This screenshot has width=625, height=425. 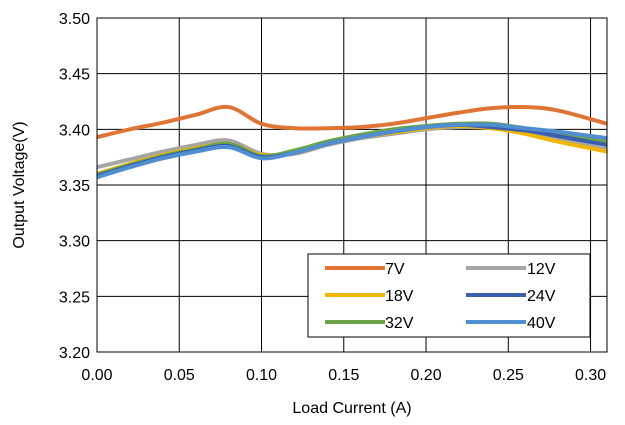 I want to click on y-tick-label: 3.40, so click(x=74, y=130).